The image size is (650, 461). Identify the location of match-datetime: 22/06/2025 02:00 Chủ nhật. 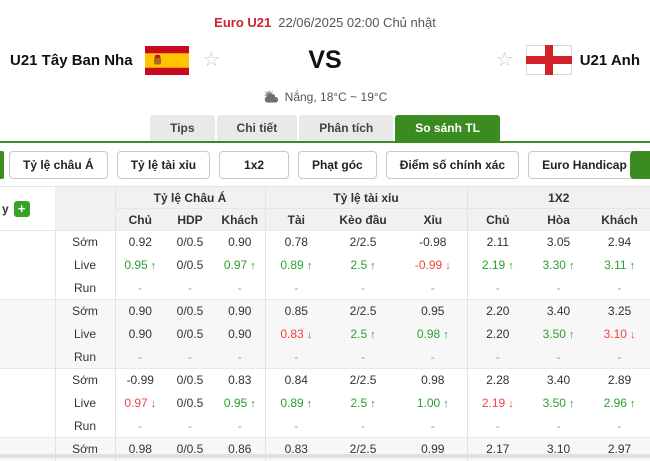
(357, 22).